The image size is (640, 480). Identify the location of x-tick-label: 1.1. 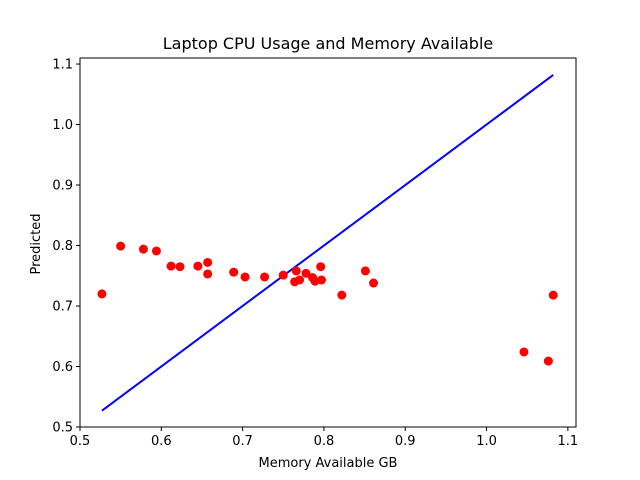
(568, 441).